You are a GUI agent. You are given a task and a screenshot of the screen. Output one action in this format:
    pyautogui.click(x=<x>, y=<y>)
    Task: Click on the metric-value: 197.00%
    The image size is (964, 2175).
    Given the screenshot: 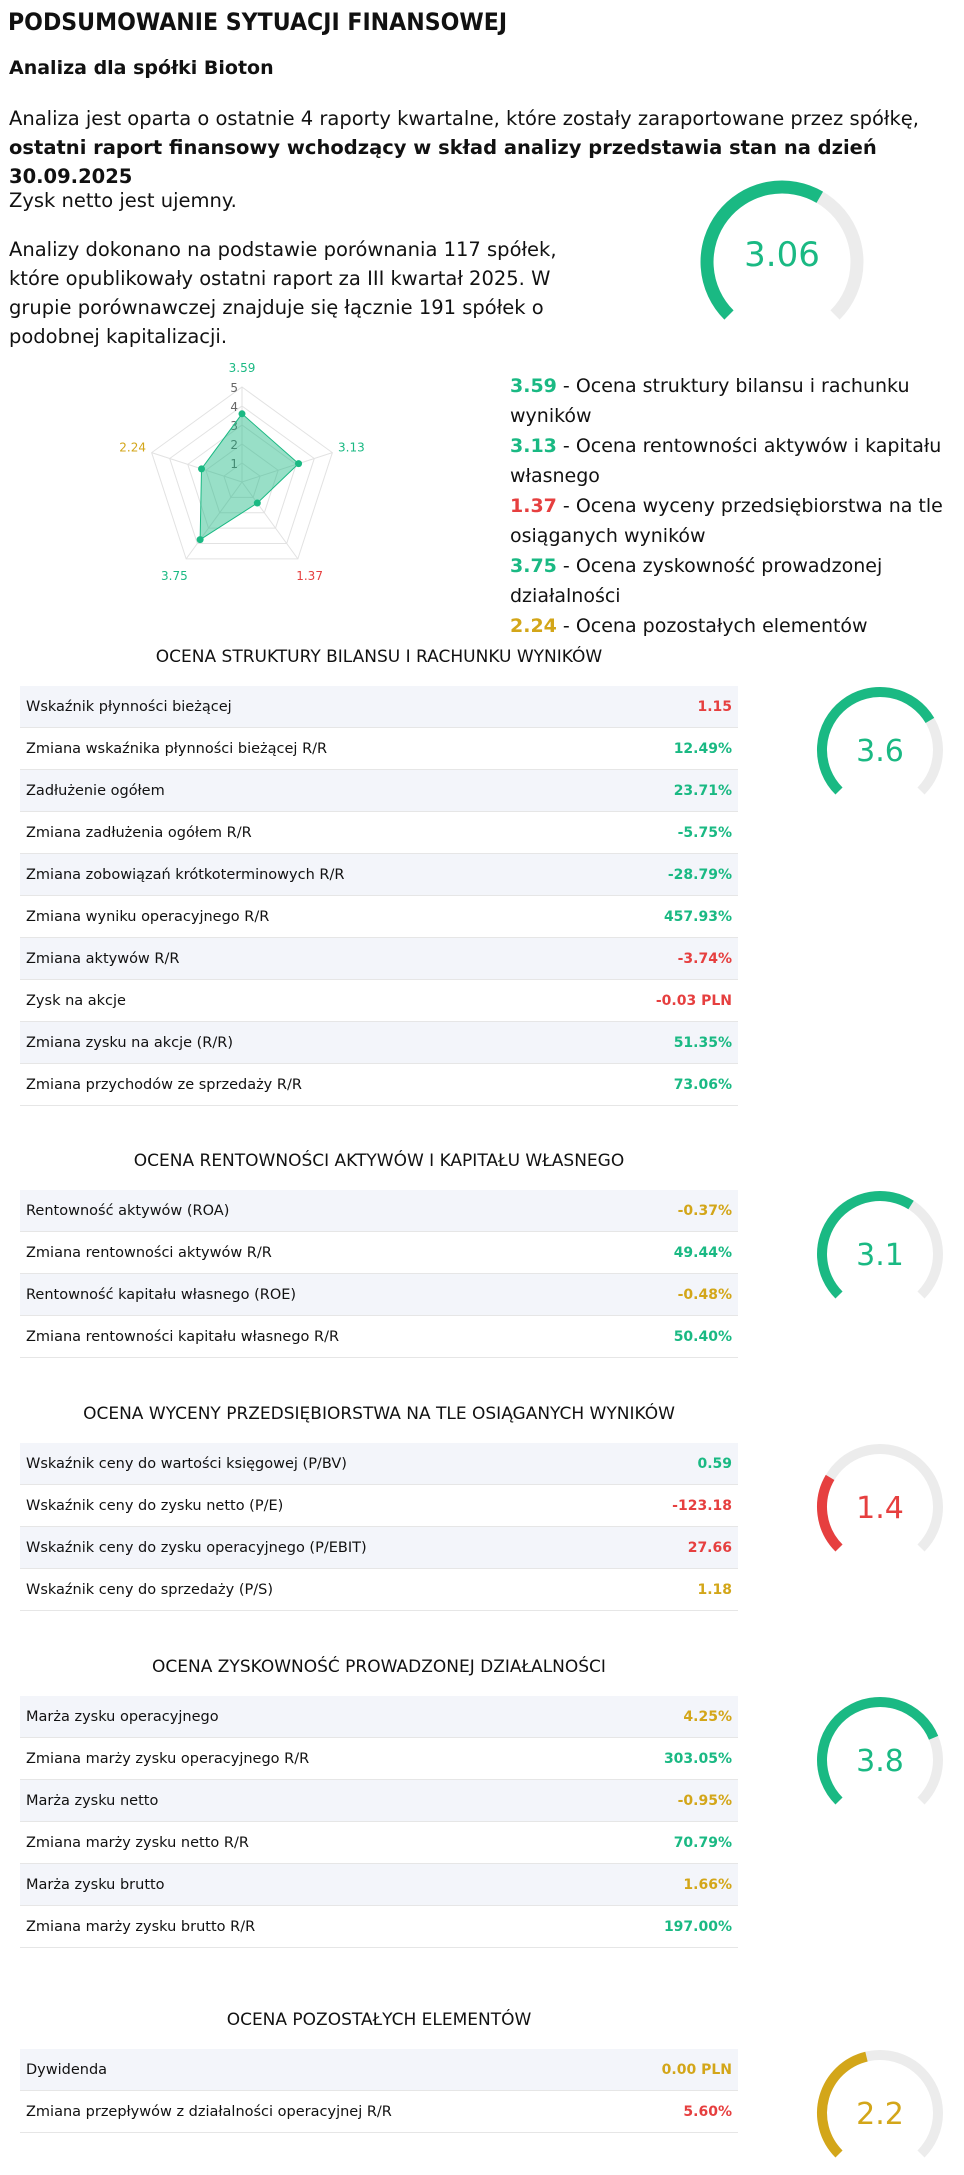 What is the action you would take?
    pyautogui.click(x=661, y=1926)
    